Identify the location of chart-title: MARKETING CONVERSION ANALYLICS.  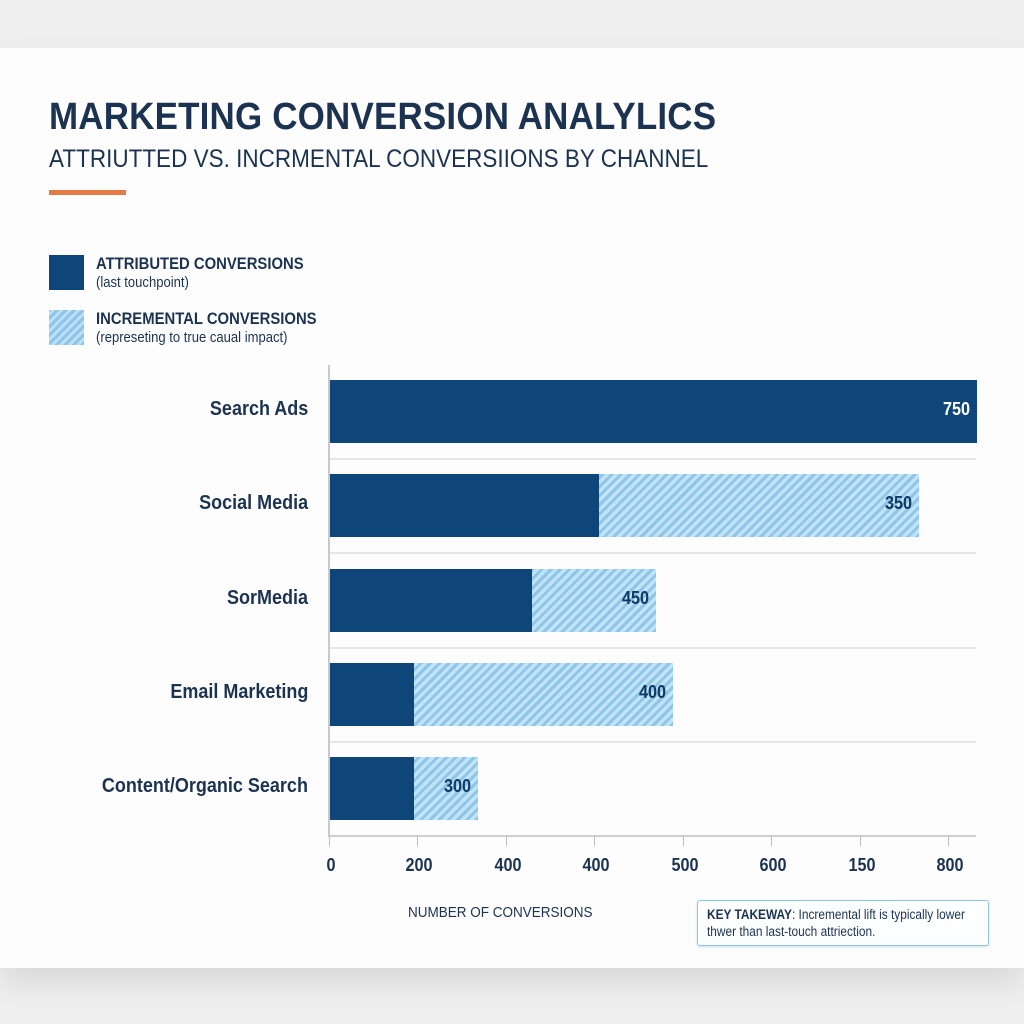
(383, 117).